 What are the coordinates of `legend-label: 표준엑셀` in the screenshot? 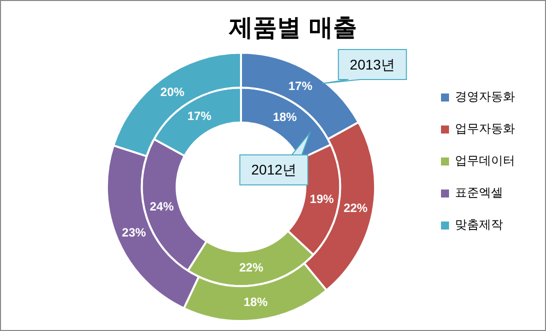 It's located at (479, 193).